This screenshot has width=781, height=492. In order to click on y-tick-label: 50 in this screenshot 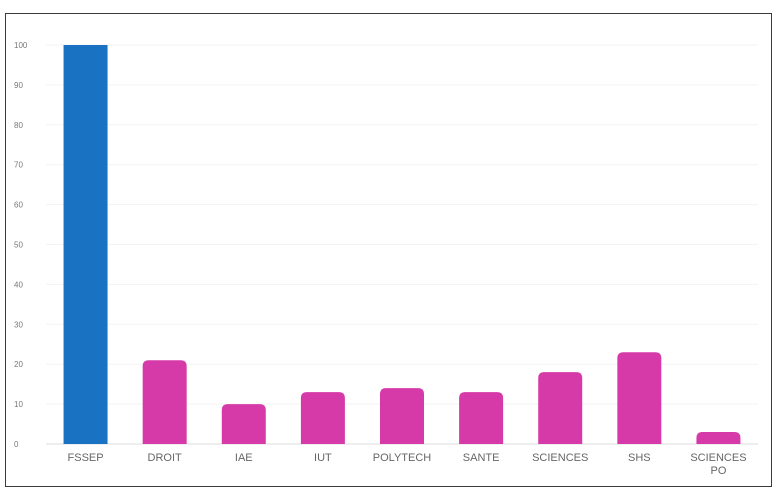, I will do `click(18, 245)`.